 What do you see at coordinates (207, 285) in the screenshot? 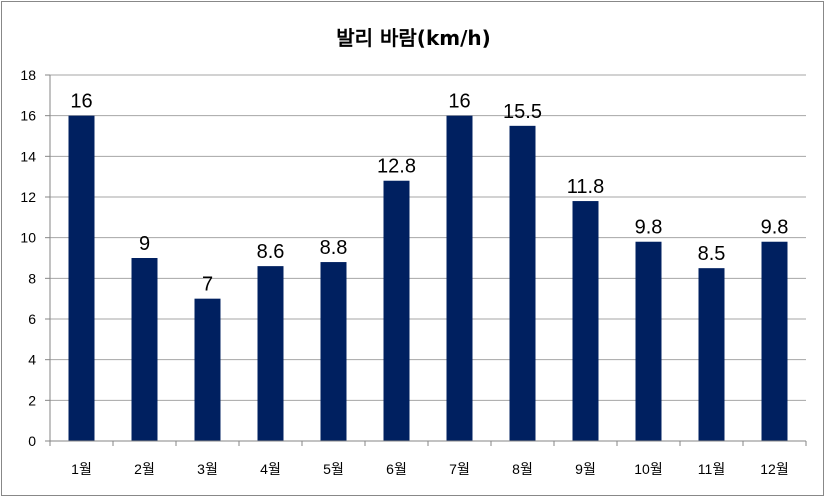
I see `data-label-3: 7` at bounding box center [207, 285].